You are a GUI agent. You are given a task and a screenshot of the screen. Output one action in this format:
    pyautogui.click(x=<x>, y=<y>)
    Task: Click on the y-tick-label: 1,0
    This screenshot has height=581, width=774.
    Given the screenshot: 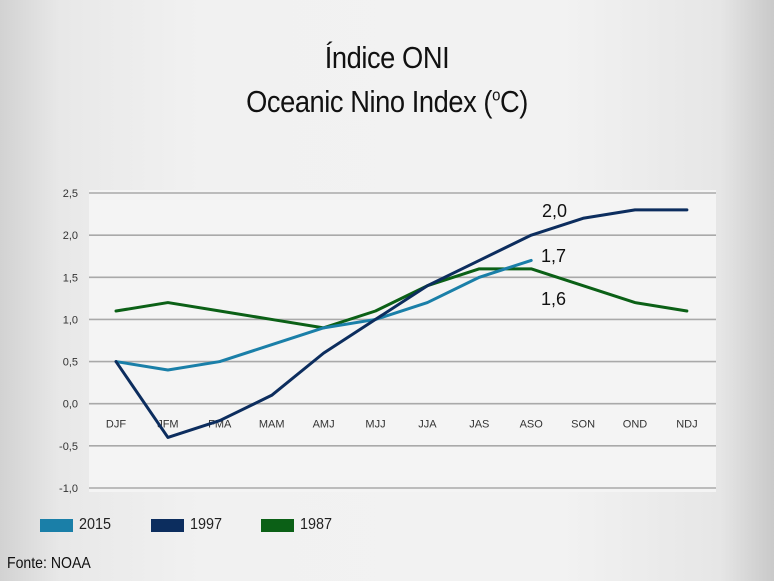 What is the action you would take?
    pyautogui.click(x=70, y=320)
    